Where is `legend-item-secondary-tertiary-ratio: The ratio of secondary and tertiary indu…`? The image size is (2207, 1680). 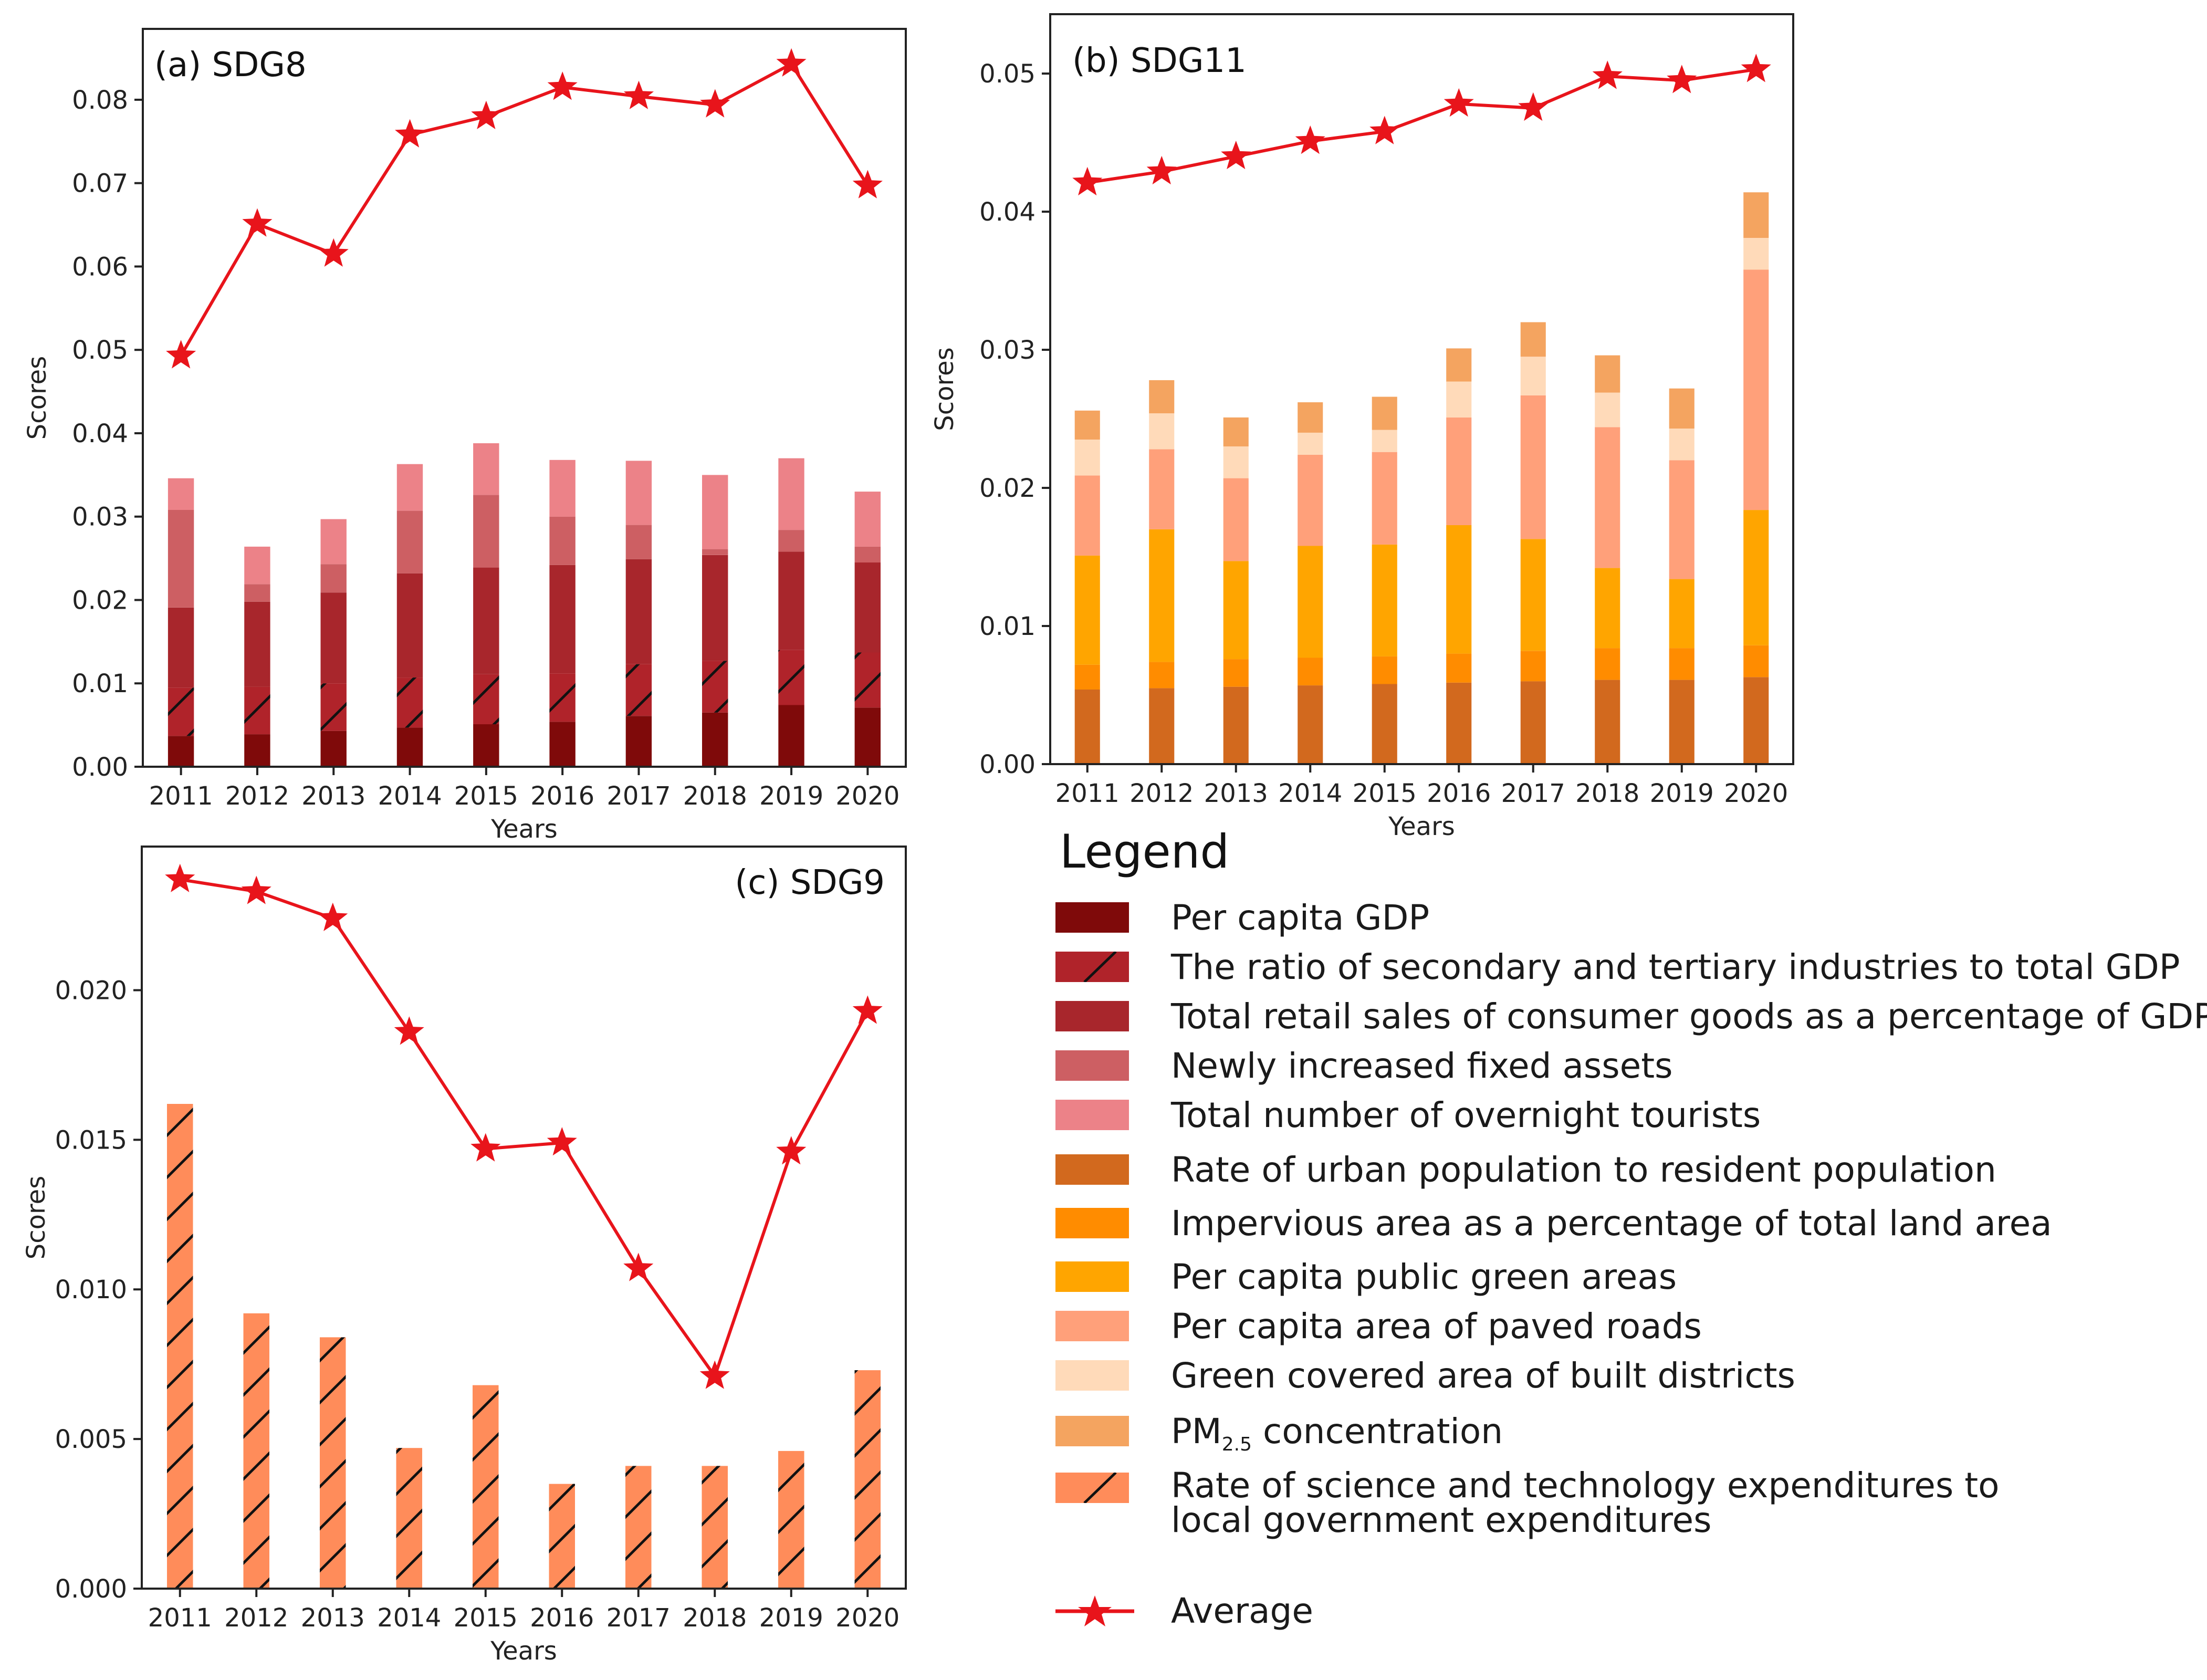 legend-item-secondary-tertiary-ratio: The ratio of secondary and tertiary indu… is located at coordinates (1627, 968).